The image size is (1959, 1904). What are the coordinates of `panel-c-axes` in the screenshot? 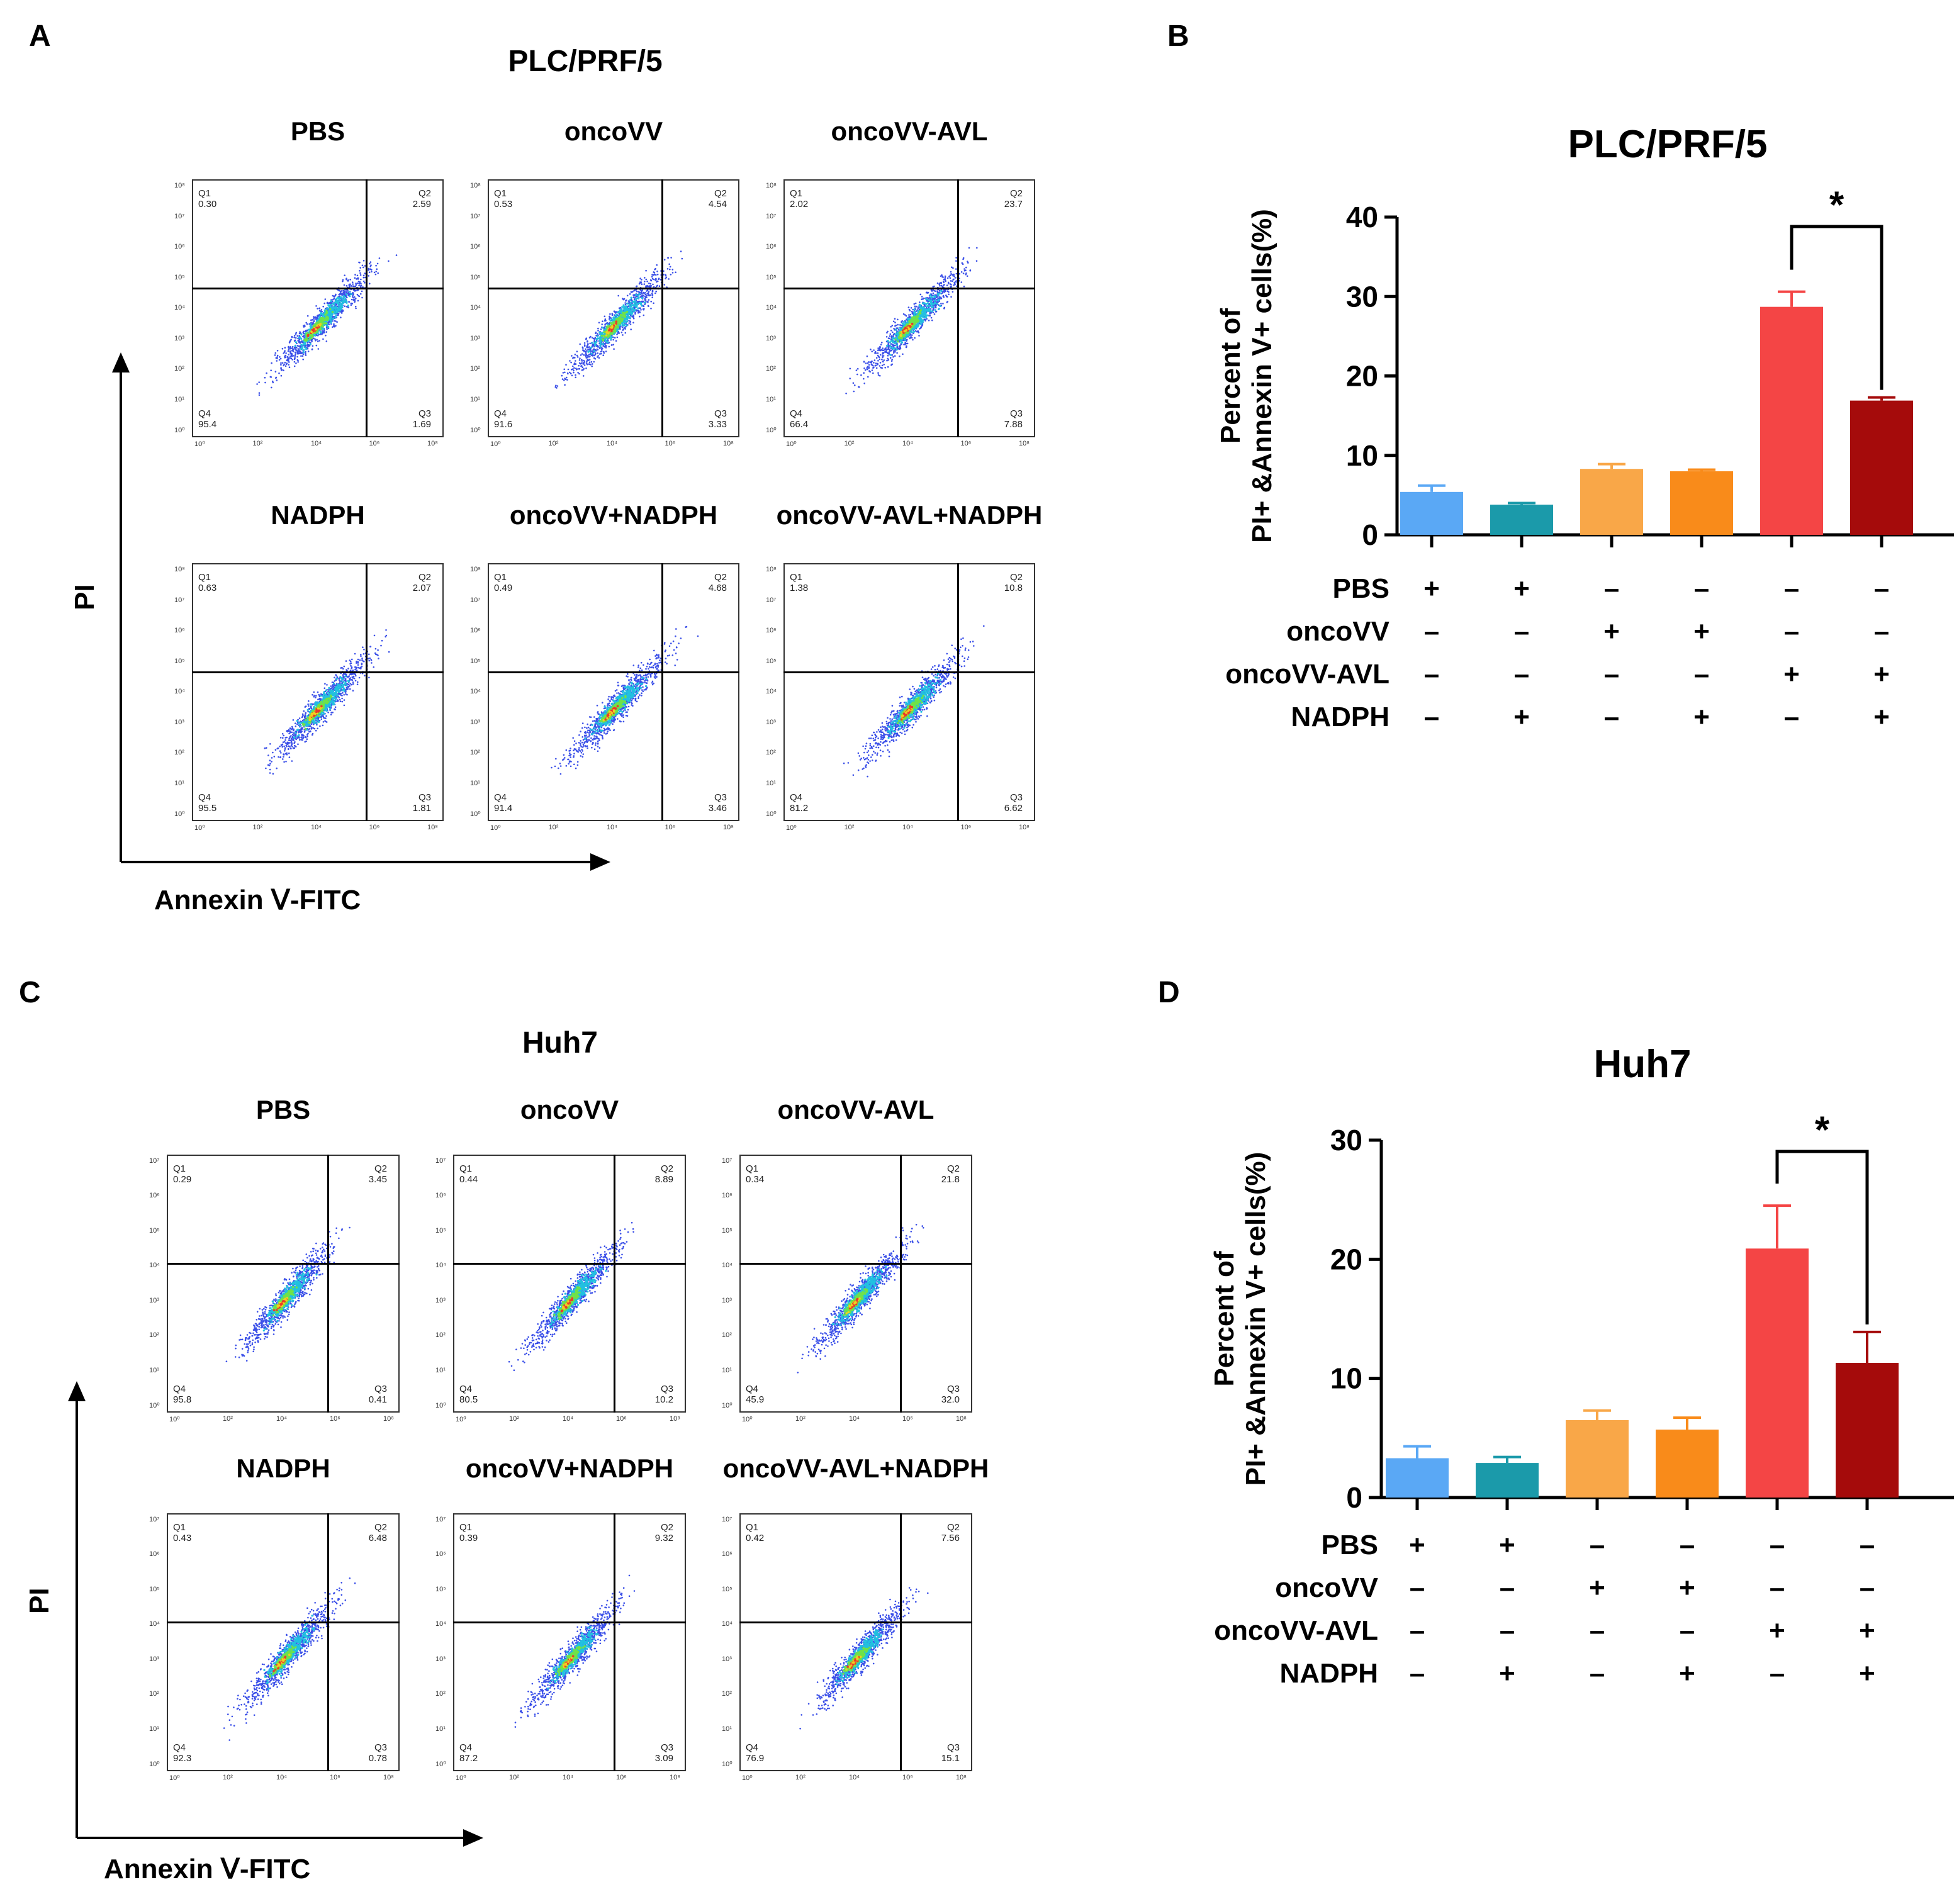 It's located at (275, 1614).